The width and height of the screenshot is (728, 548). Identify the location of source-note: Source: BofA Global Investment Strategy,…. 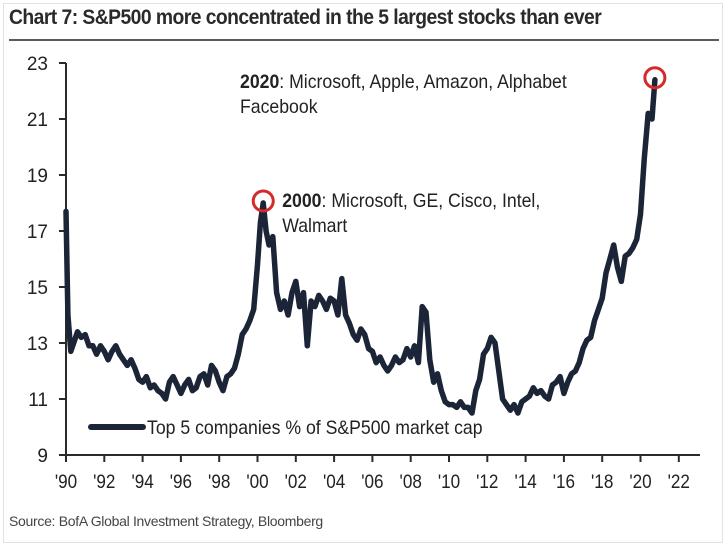
(166, 521).